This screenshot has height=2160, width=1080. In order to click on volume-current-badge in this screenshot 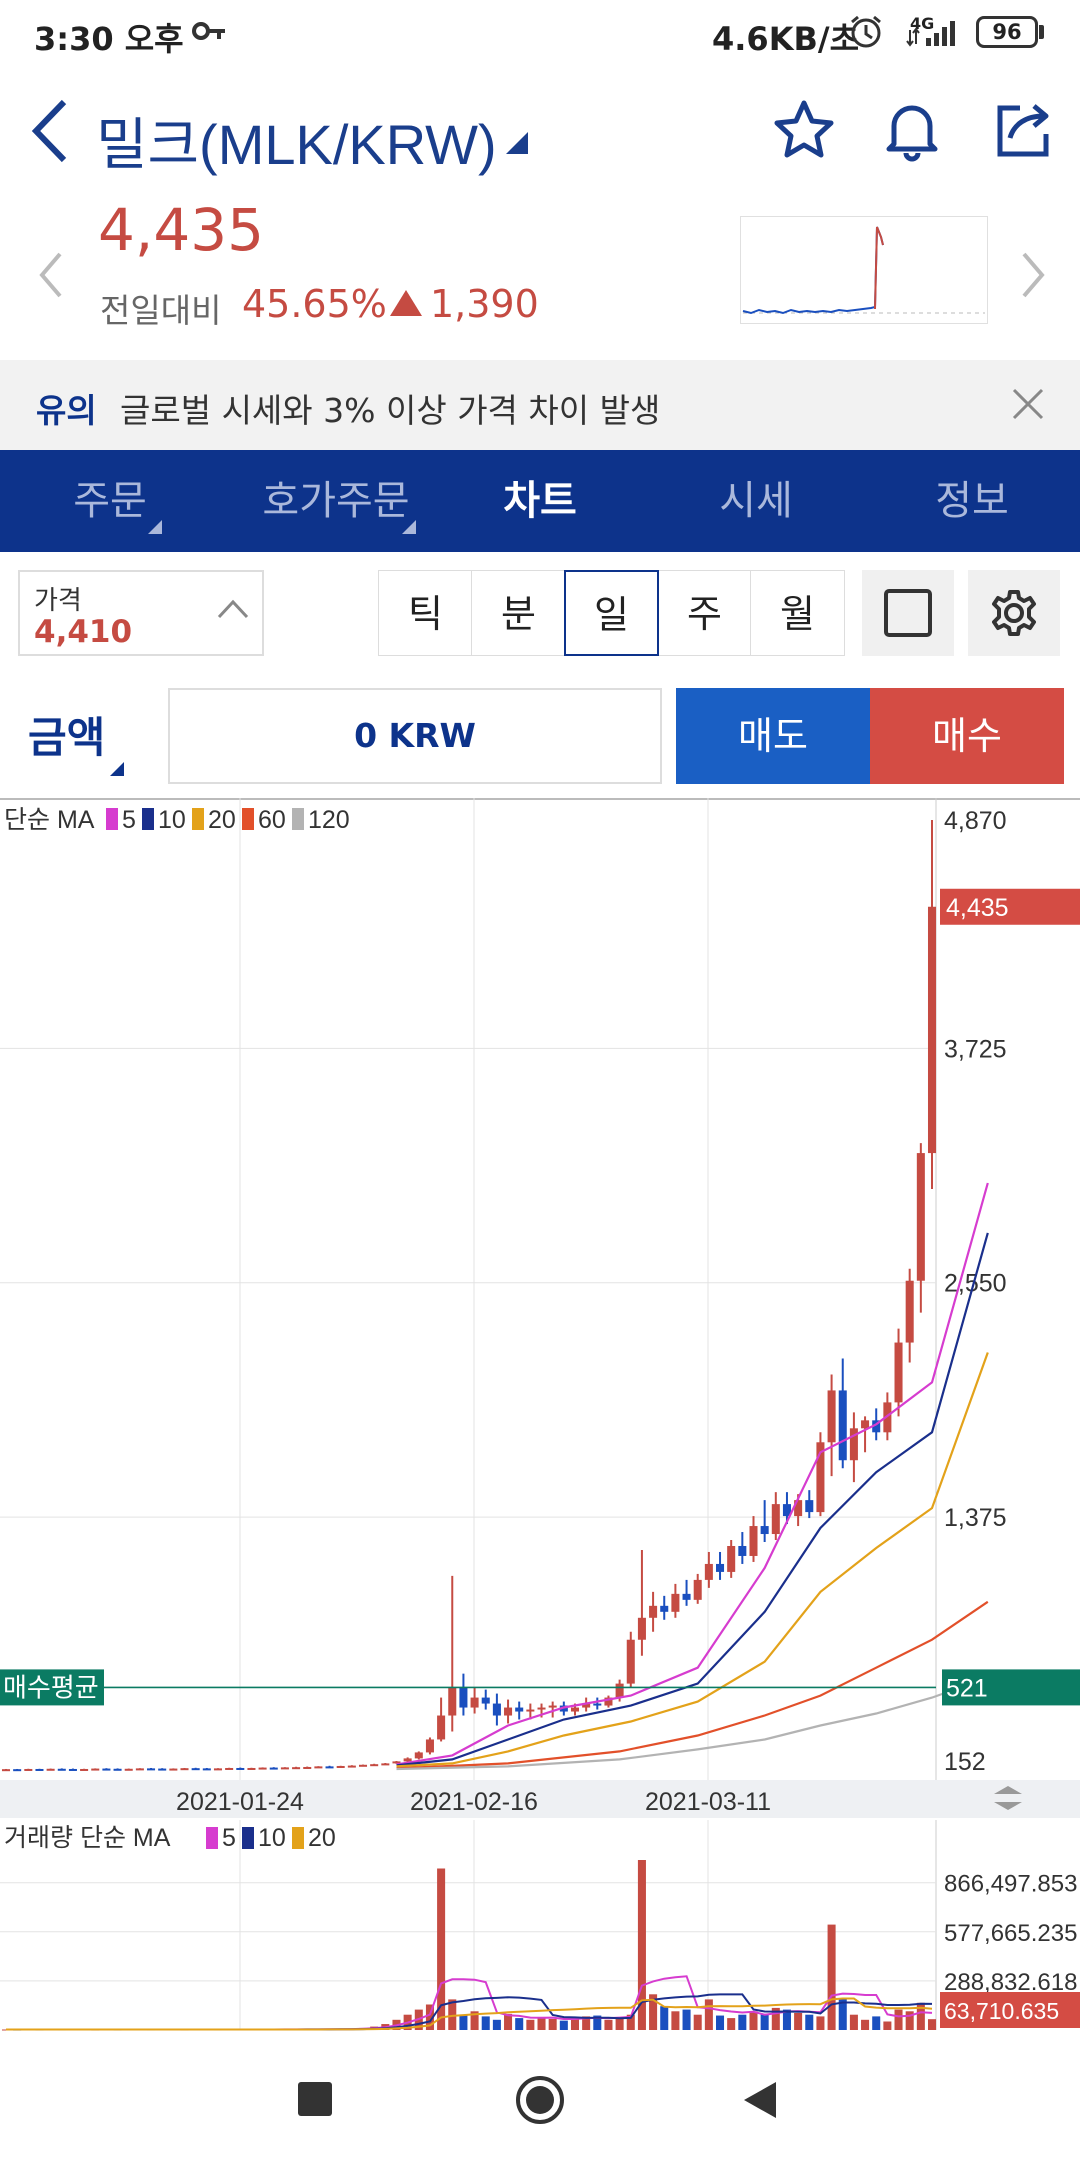, I will do `click(1010, 2010)`.